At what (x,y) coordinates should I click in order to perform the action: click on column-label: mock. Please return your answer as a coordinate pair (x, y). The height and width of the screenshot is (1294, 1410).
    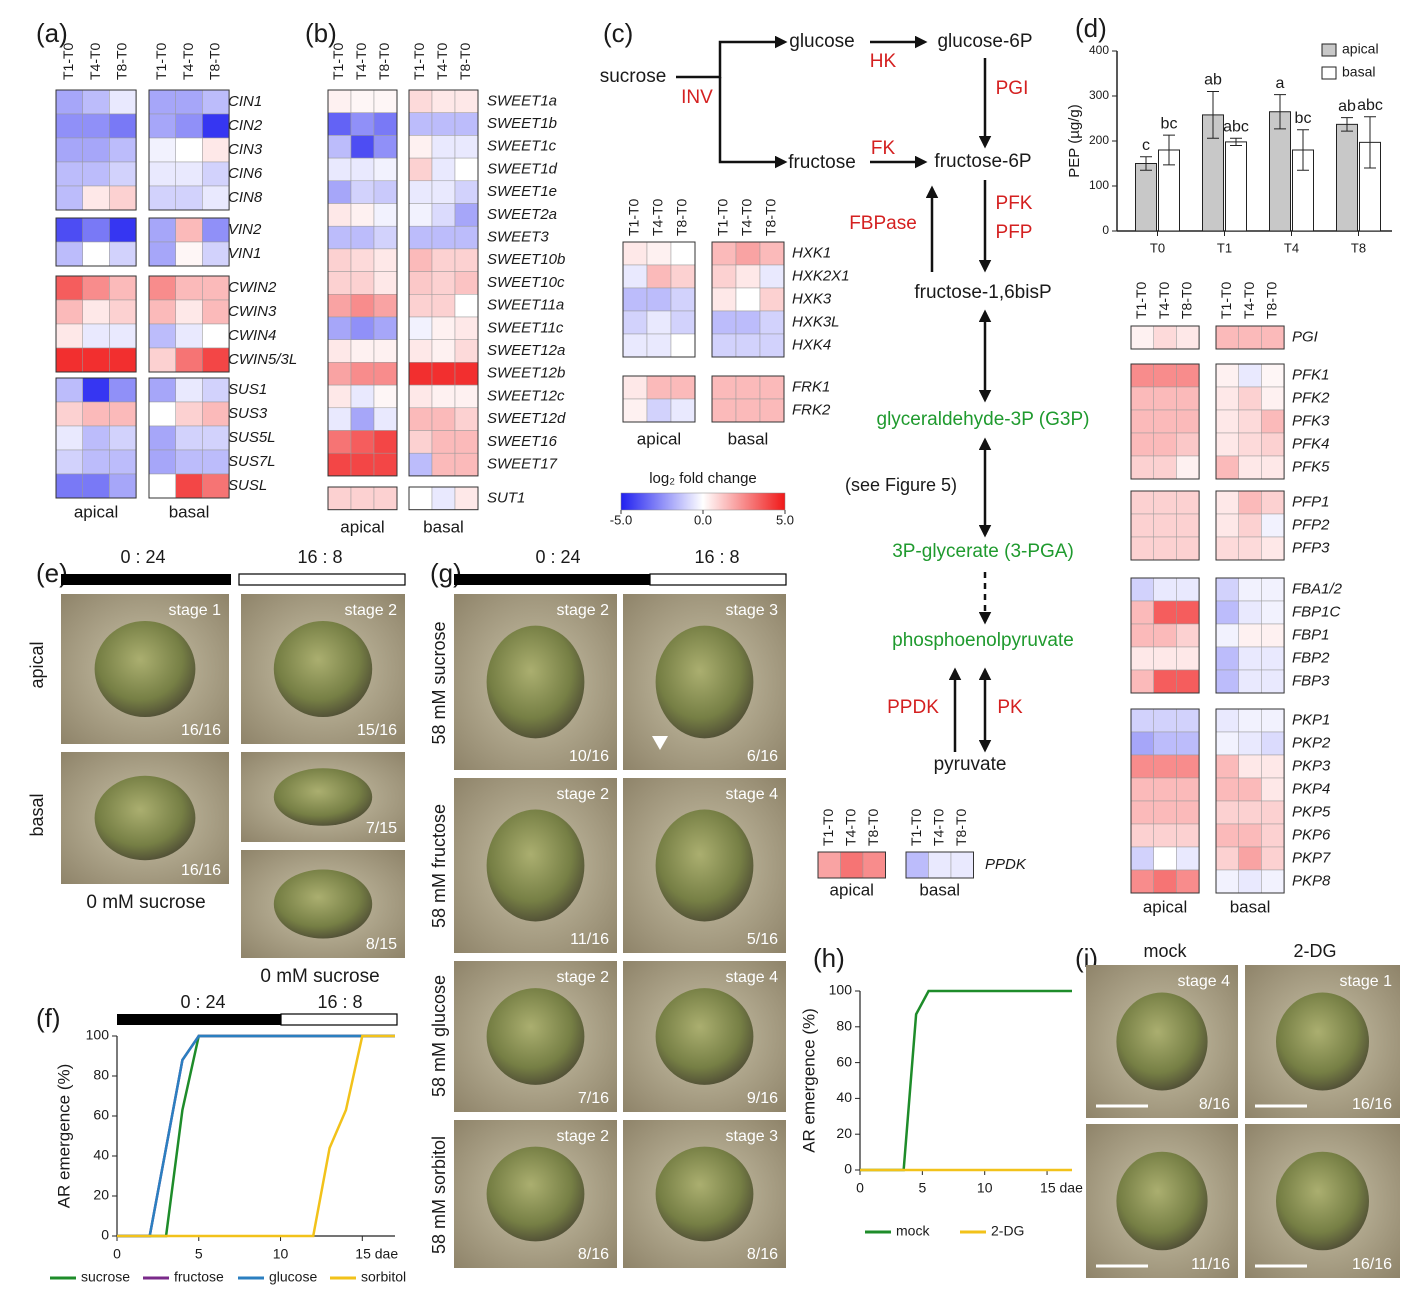
    Looking at the image, I should click on (1165, 951).